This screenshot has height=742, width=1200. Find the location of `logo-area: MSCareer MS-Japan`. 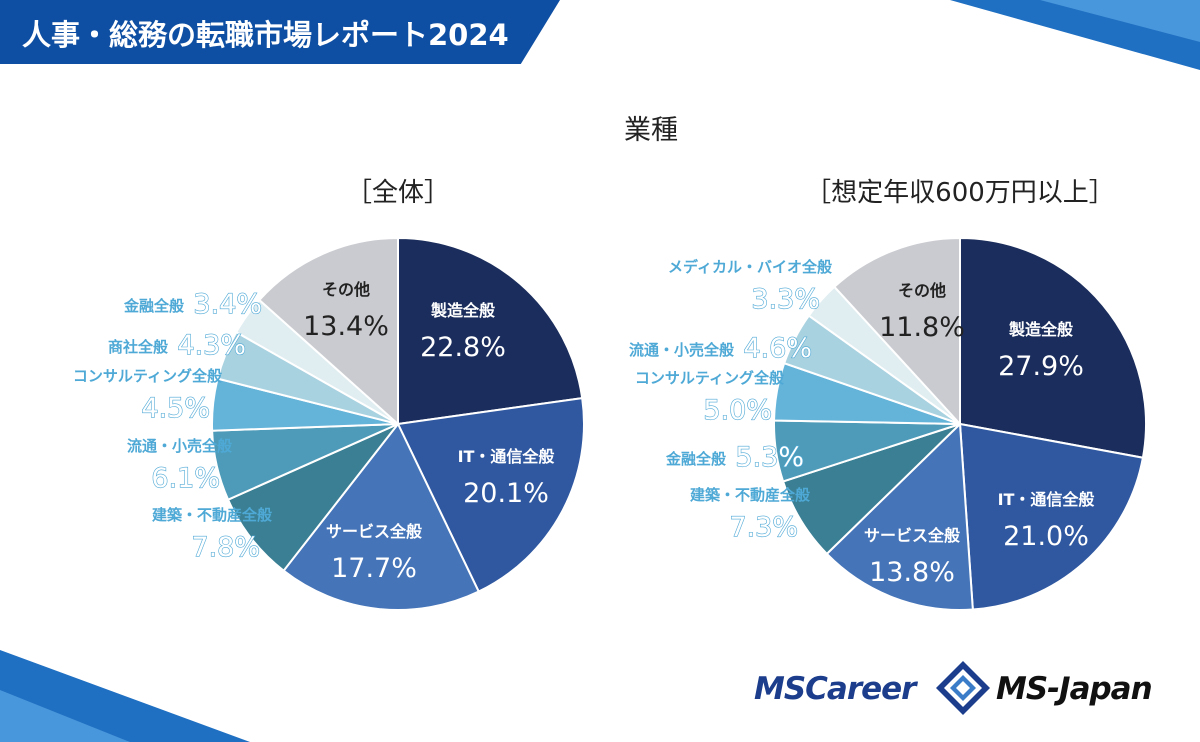

logo-area: MSCareer MS-Japan is located at coordinates (958, 690).